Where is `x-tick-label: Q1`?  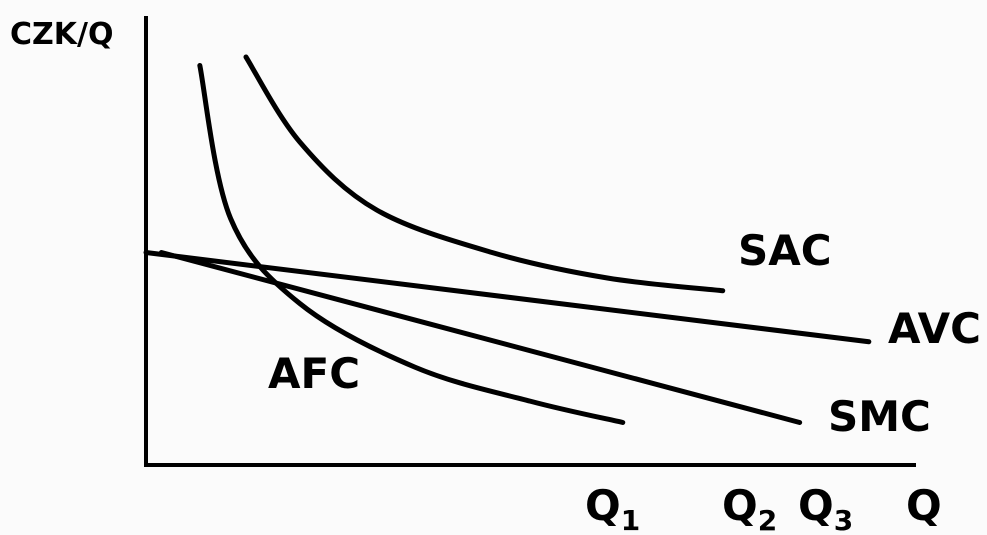 x-tick-label: Q1 is located at coordinates (612, 508).